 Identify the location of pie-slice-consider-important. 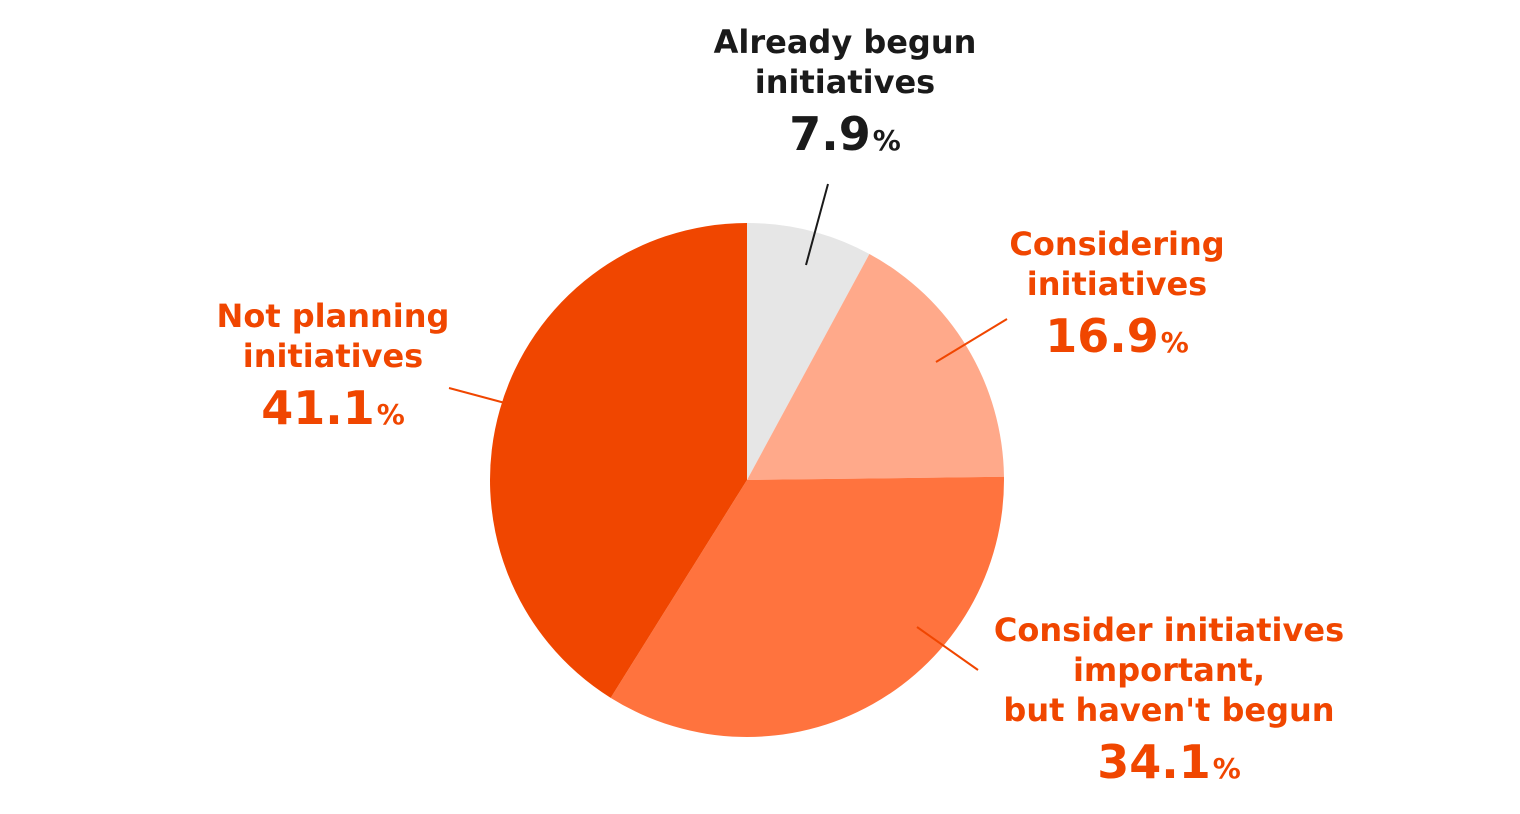
(807, 606).